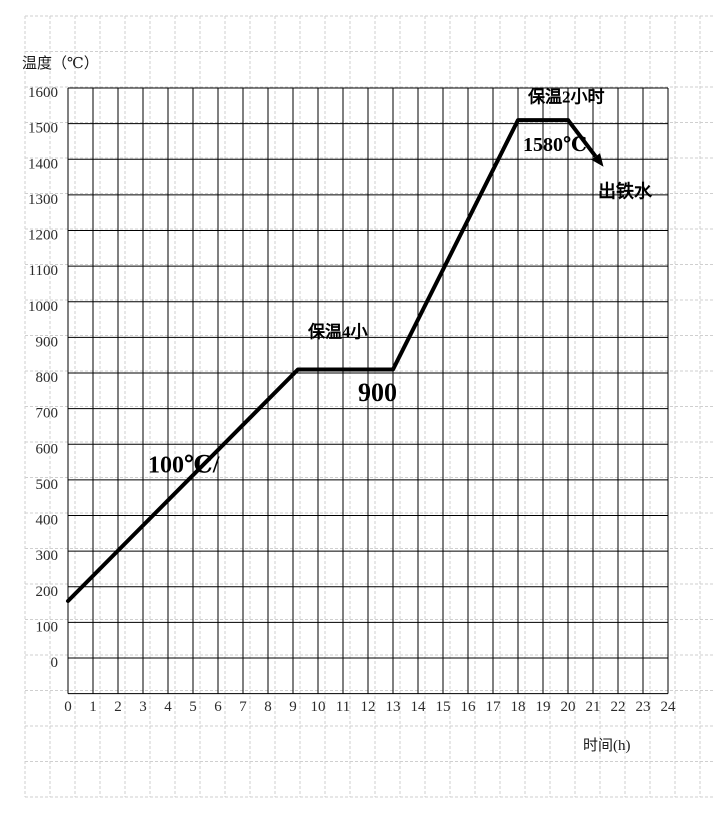  I want to click on x-tick-label: 9, so click(293, 707).